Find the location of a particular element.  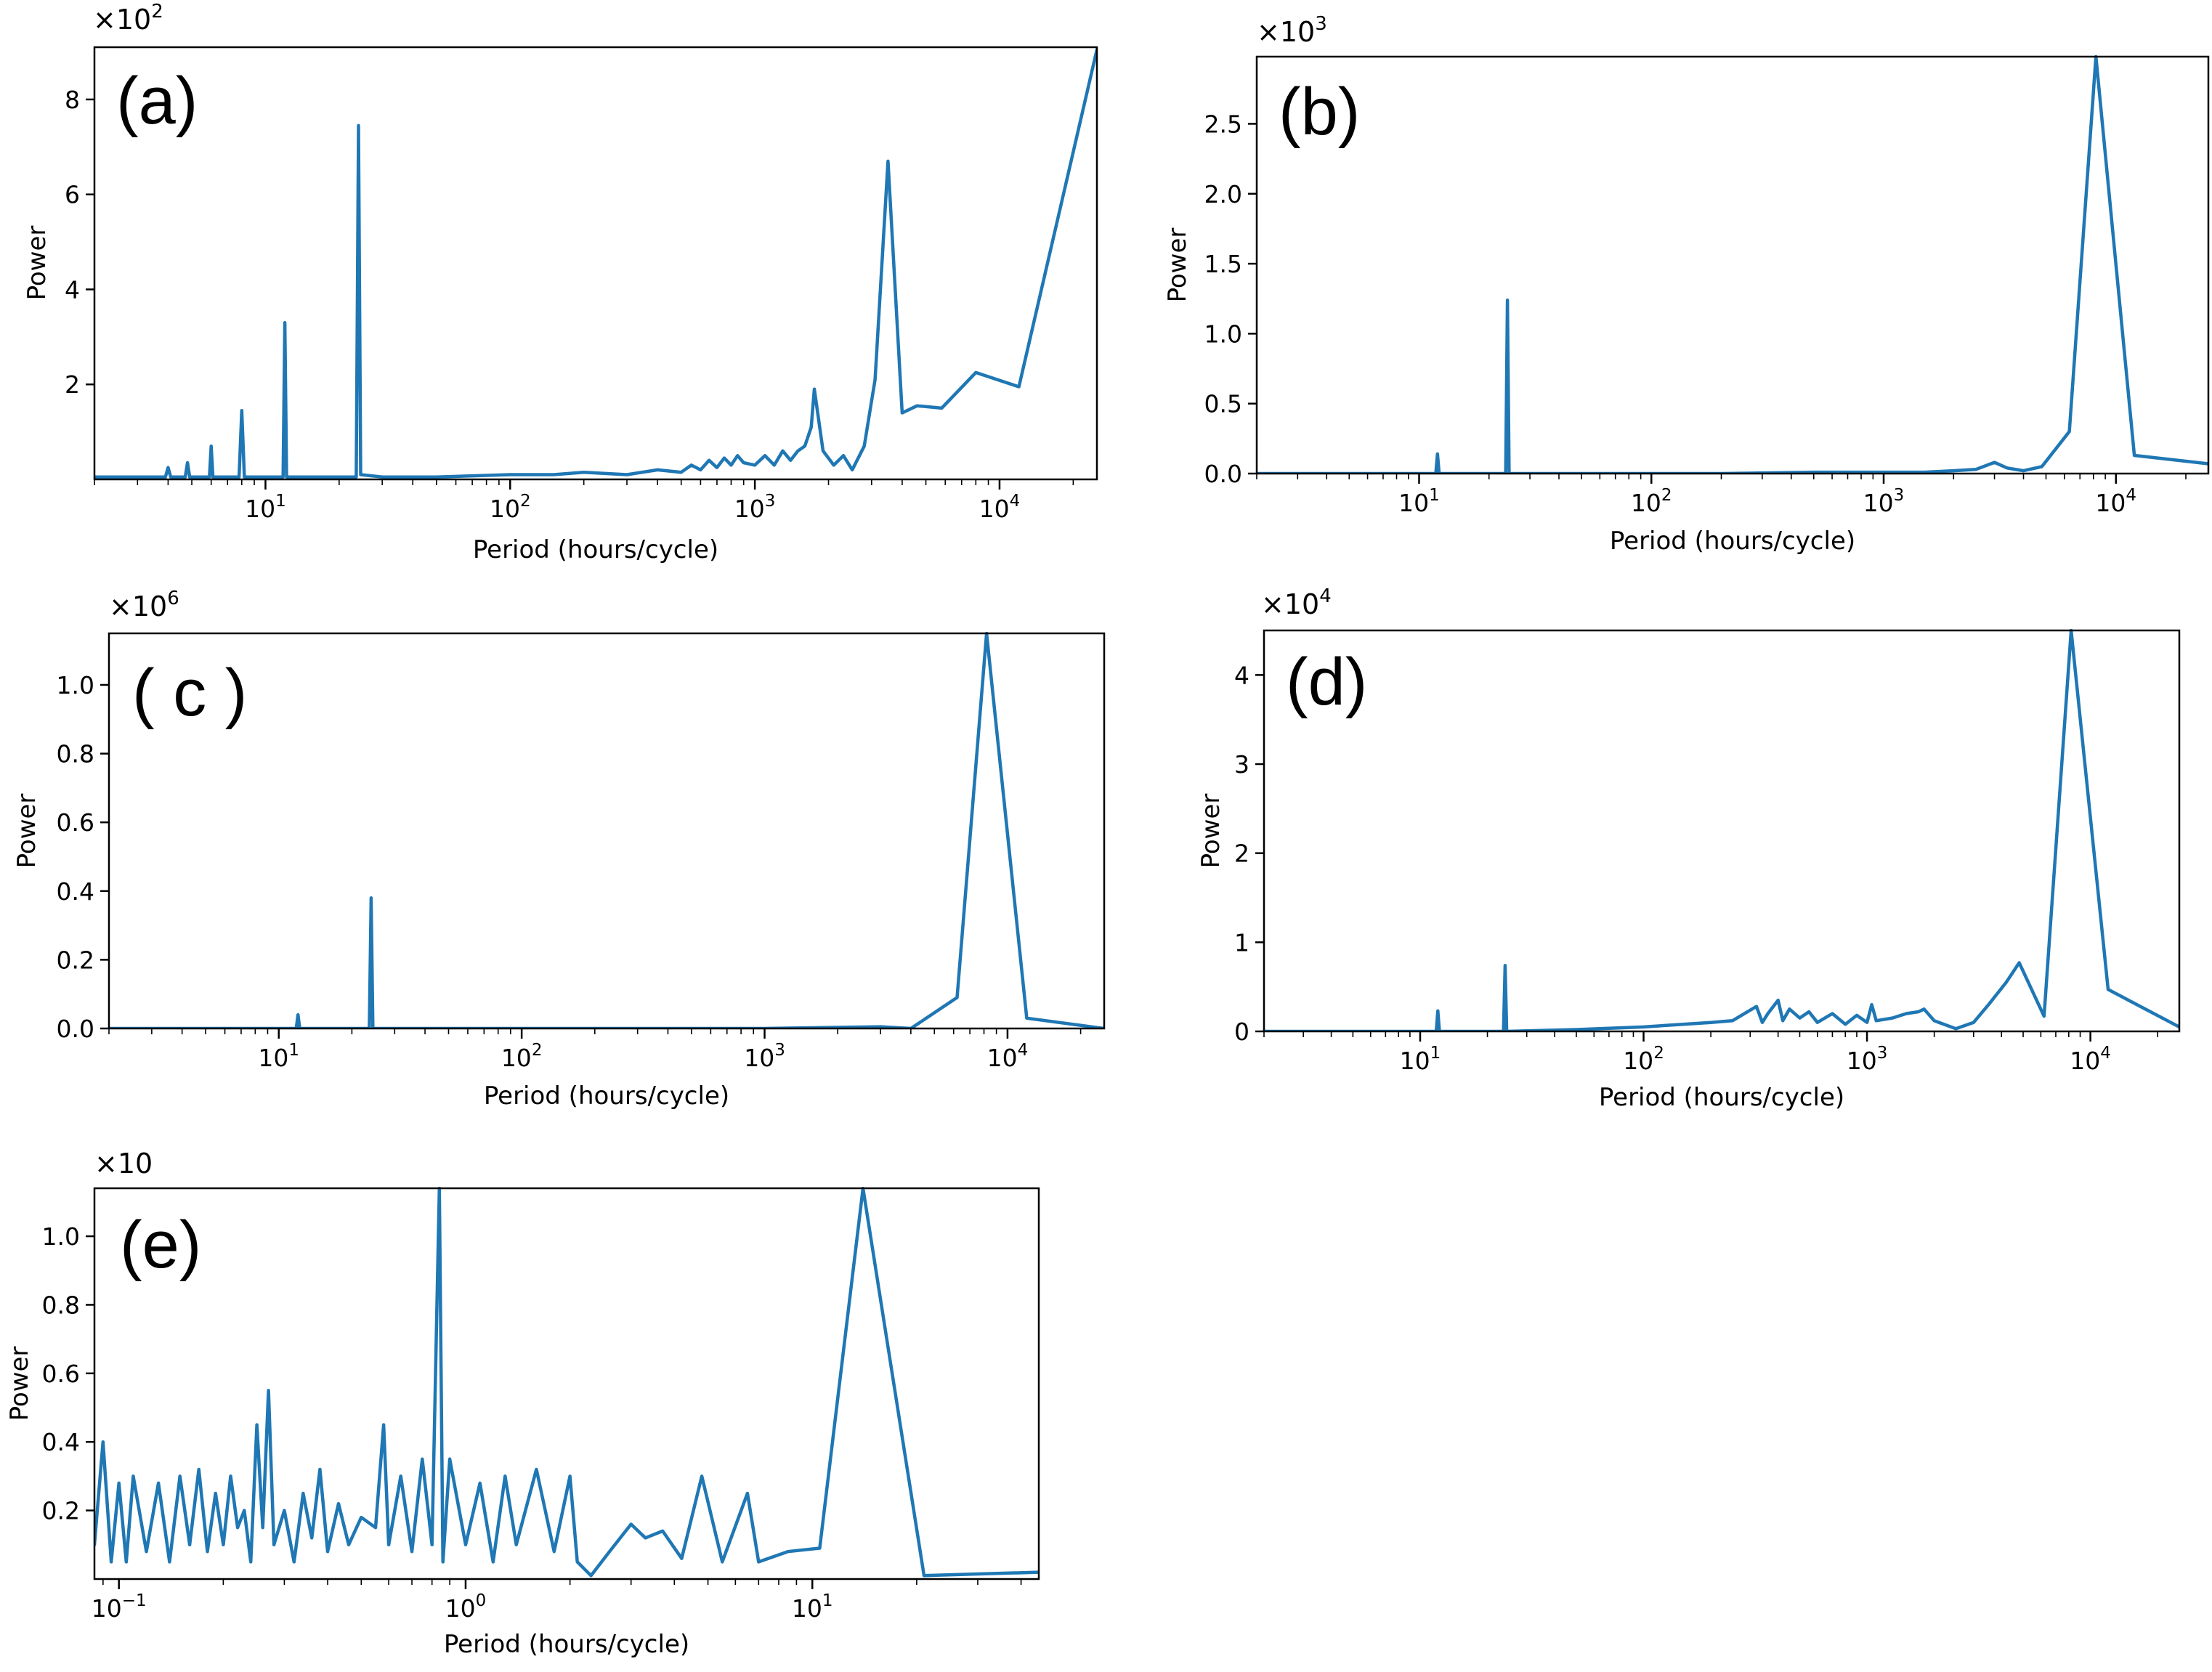

y-tick-label: 1 is located at coordinates (1241, 942).